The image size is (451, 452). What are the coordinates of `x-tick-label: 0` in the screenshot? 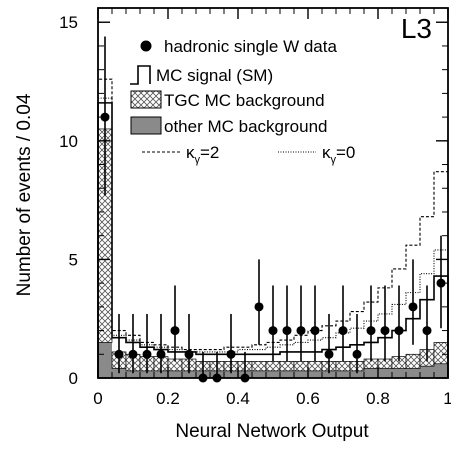 It's located at (97, 398).